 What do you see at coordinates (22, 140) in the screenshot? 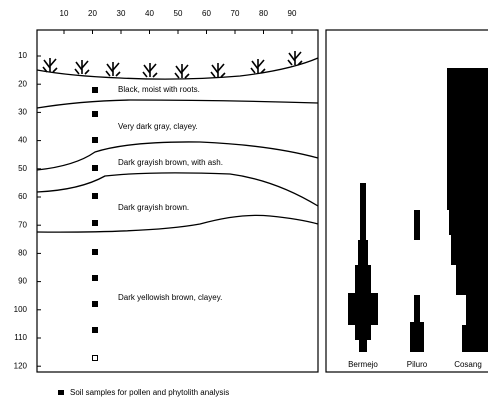
I see `y-tick-label: 40` at bounding box center [22, 140].